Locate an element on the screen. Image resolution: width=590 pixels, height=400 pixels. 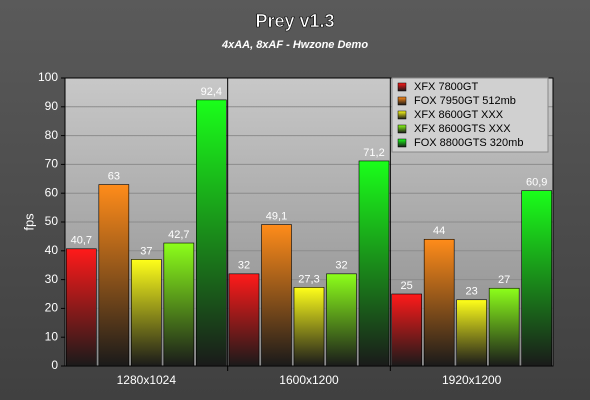
value-label: 49,1 is located at coordinates (276, 216).